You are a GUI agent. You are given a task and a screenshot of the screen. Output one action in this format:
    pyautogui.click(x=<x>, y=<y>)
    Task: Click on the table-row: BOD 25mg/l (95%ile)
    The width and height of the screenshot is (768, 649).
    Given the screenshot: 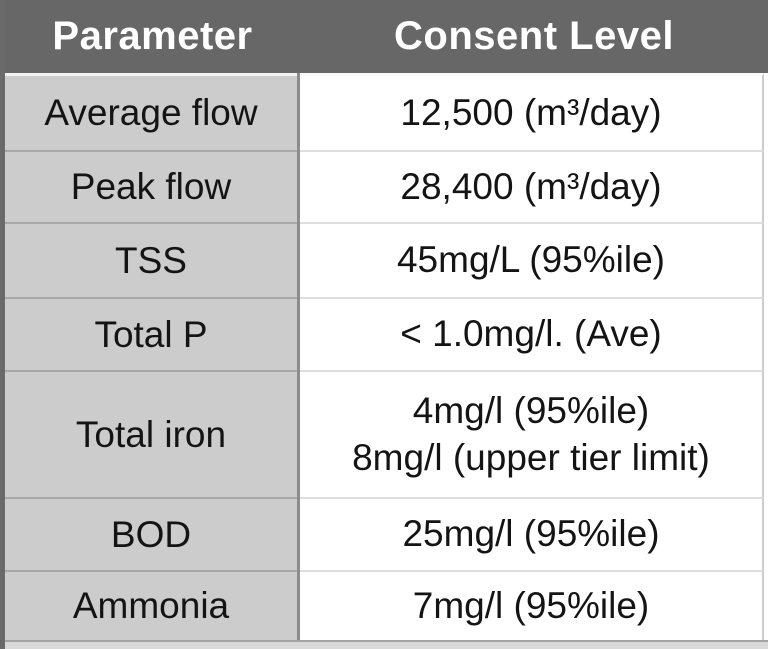 What is the action you would take?
    pyautogui.click(x=386, y=533)
    